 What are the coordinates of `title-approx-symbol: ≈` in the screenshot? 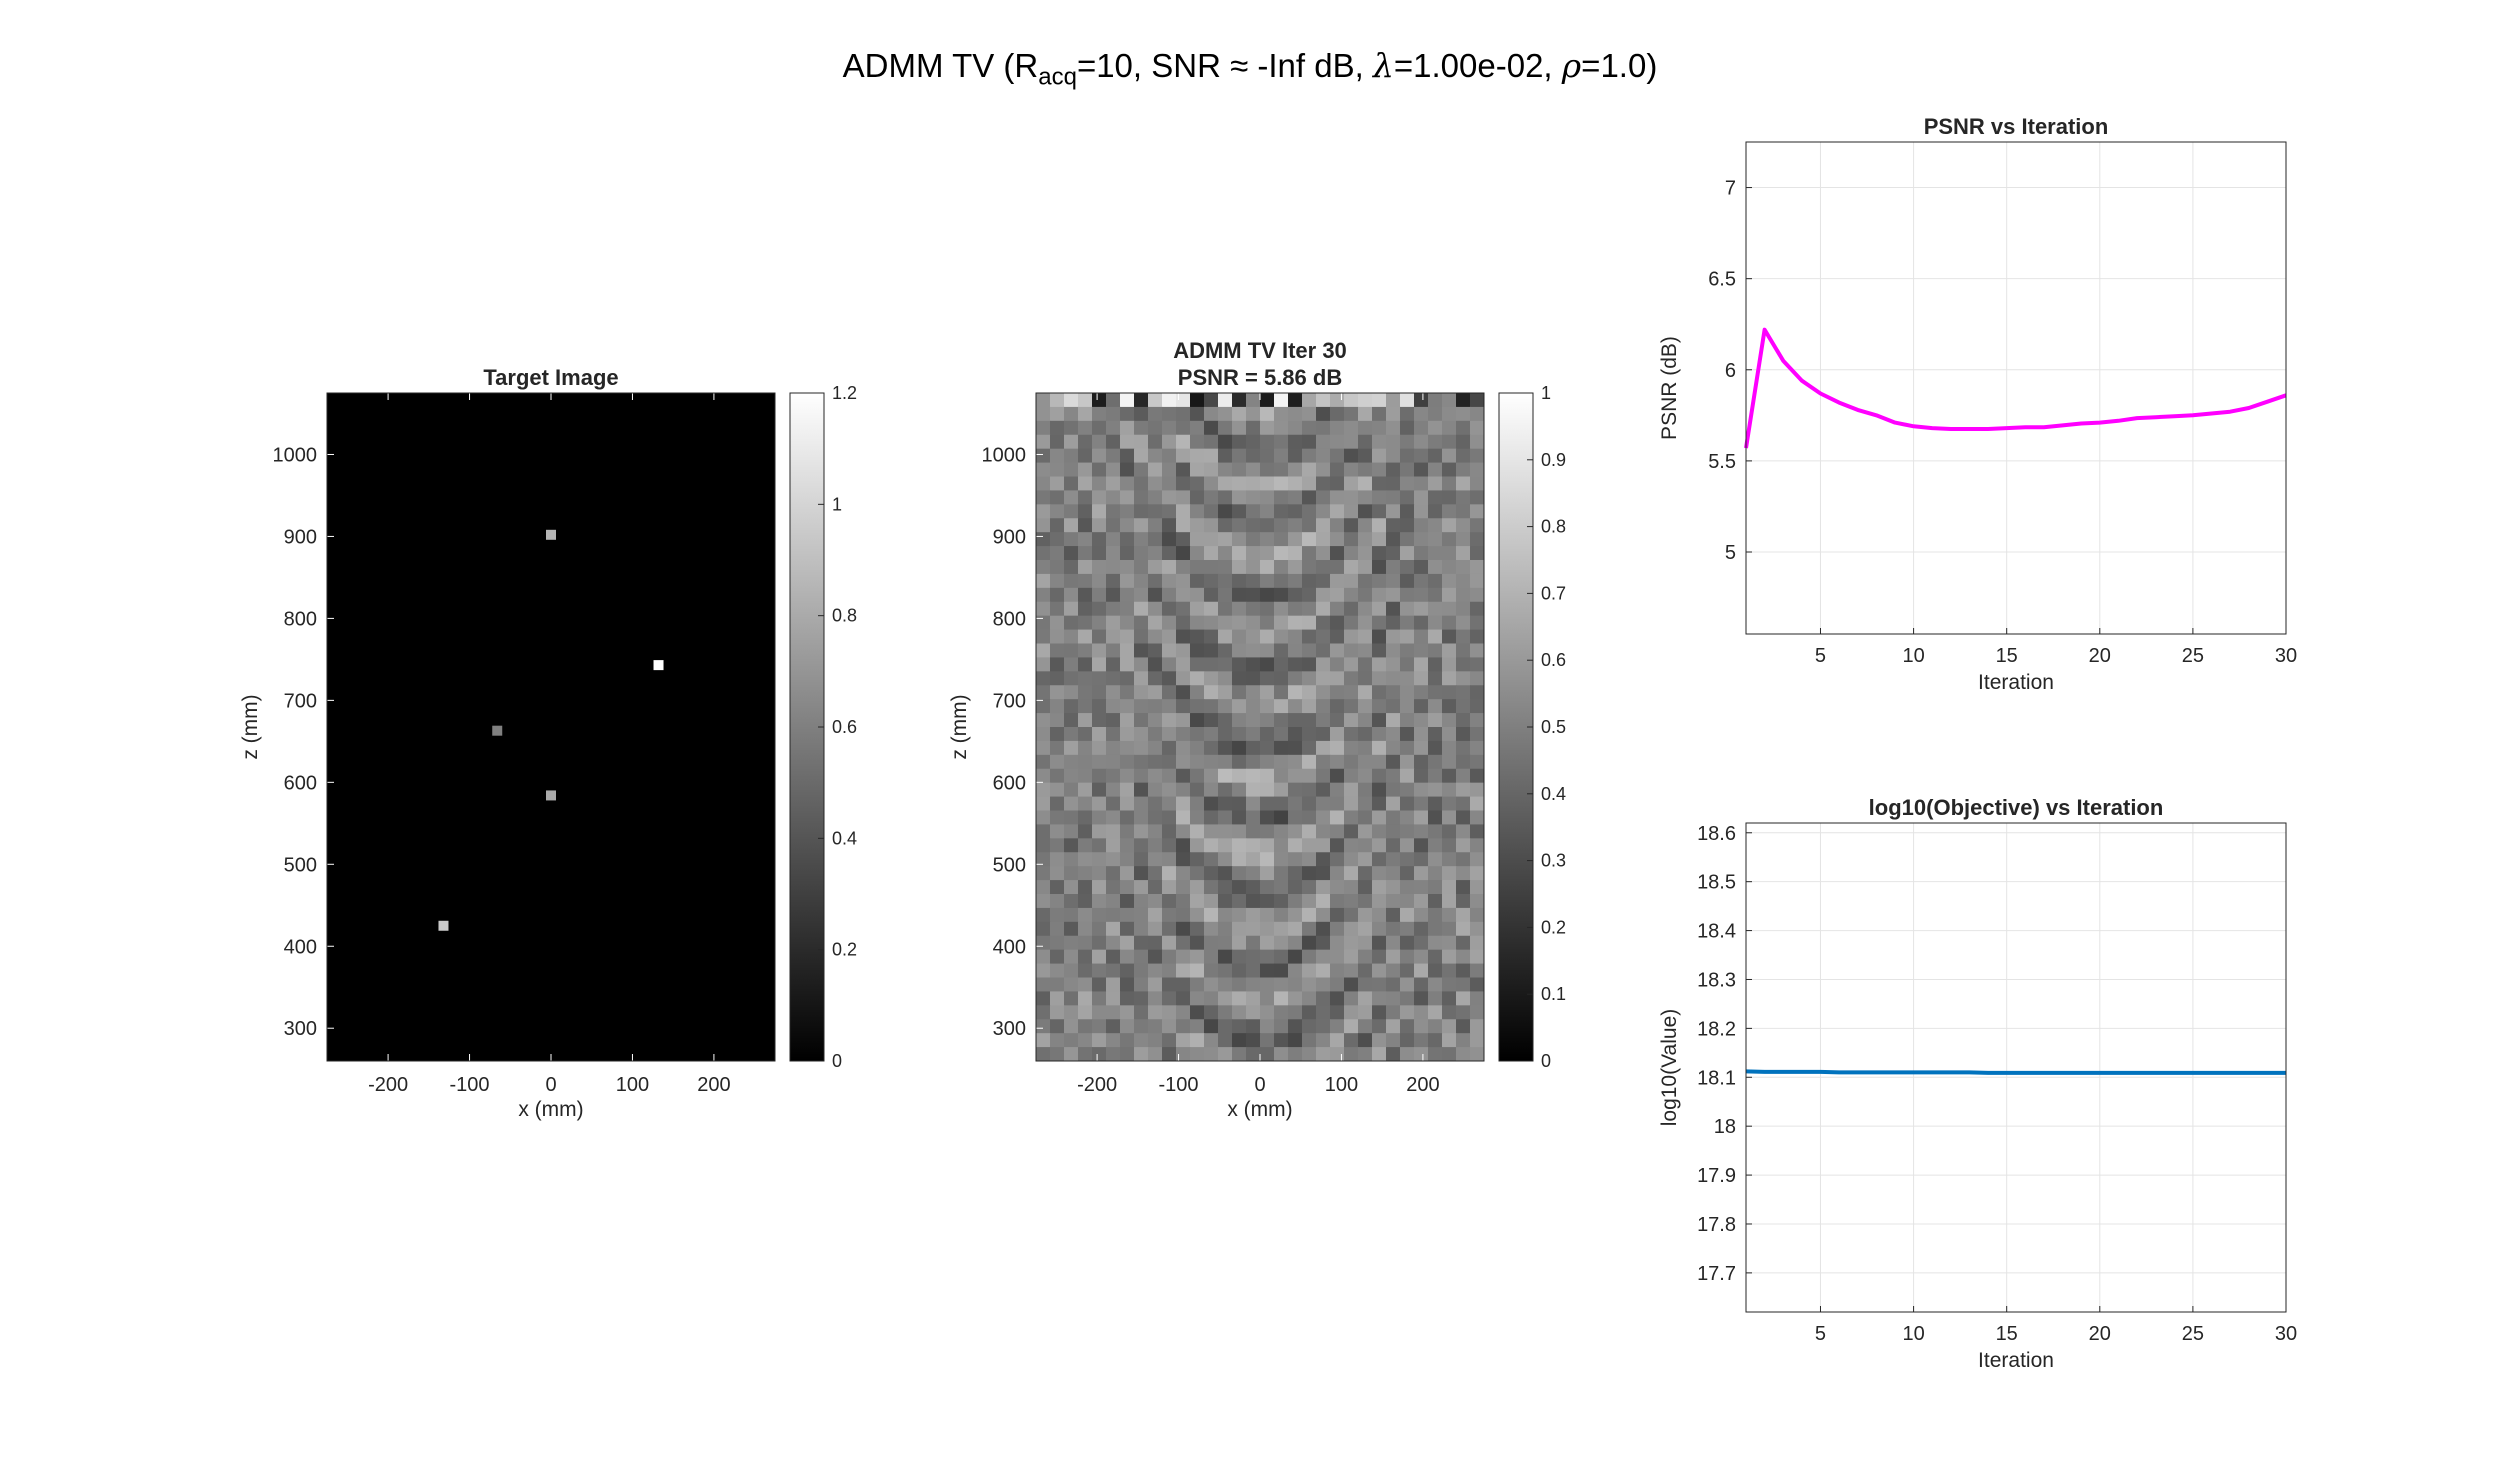 It's located at (1239, 65).